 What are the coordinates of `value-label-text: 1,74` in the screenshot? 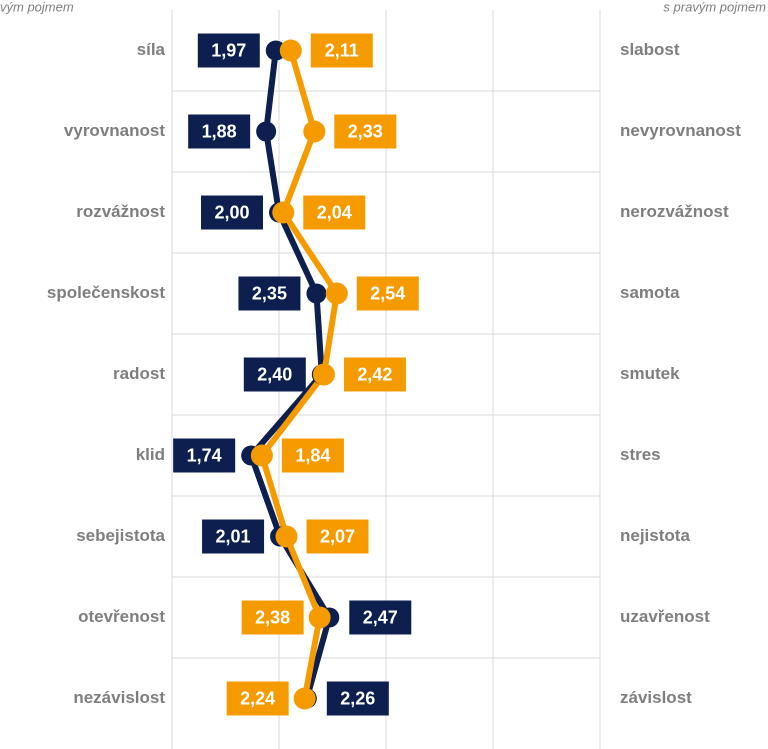 It's located at (204, 455).